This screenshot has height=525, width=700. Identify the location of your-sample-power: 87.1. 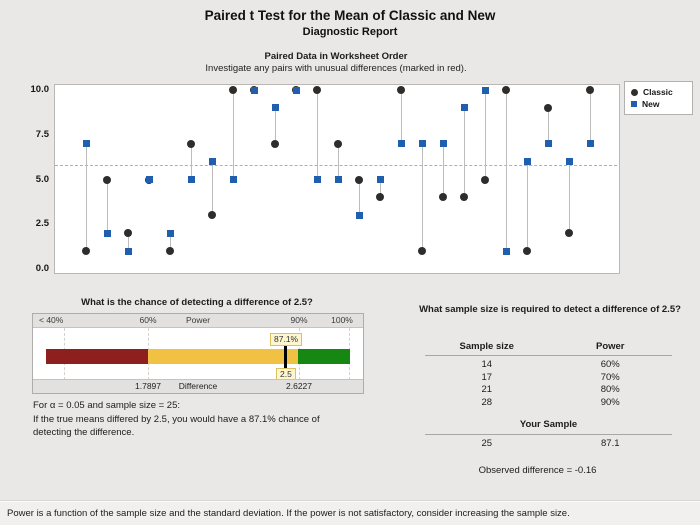
(610, 444).